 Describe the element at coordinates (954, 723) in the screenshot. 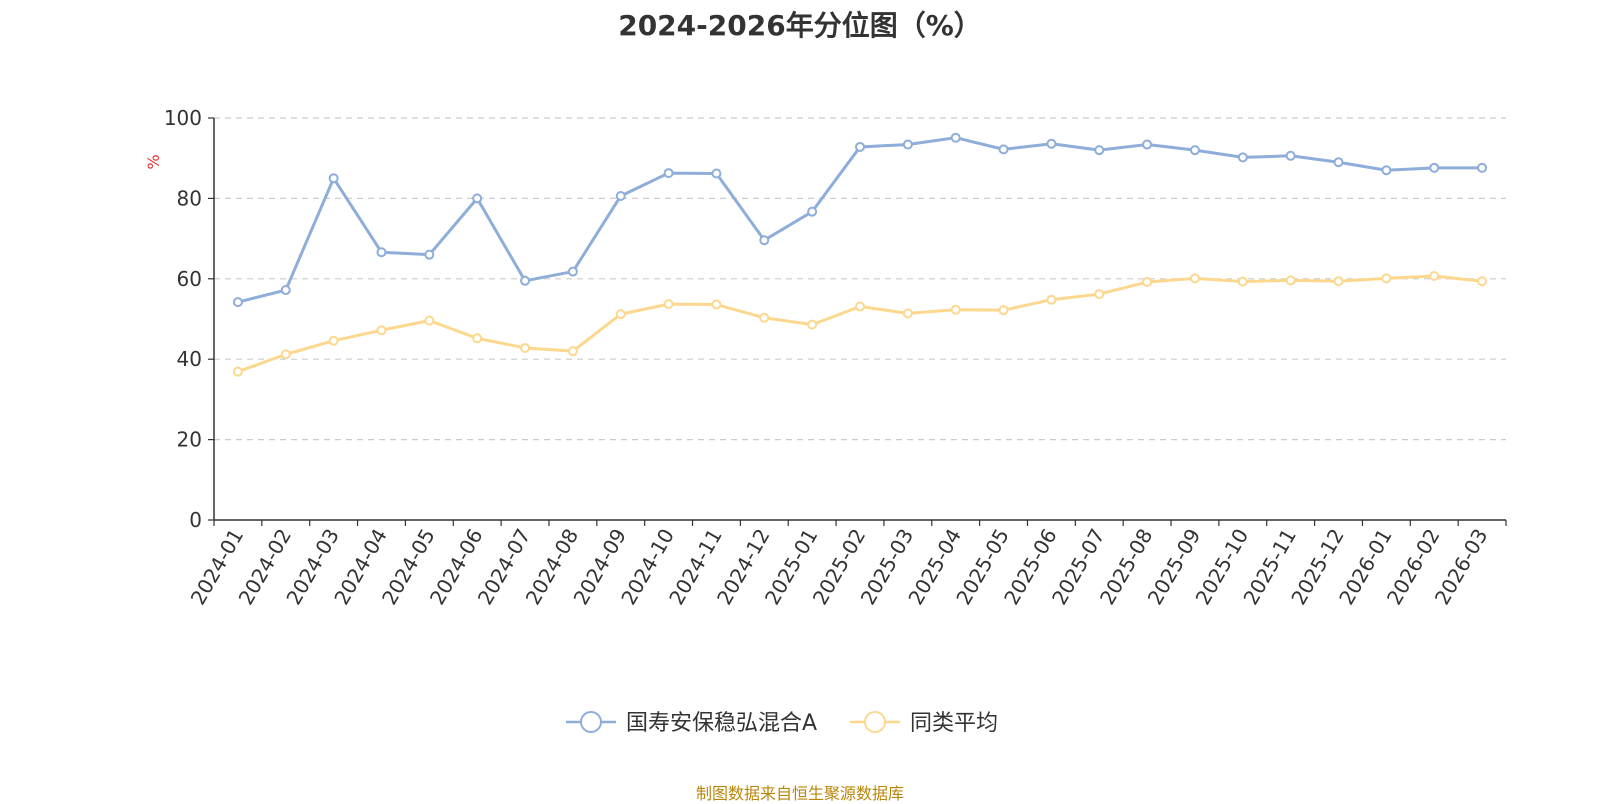

I see `legend-label: 同类平均` at that location.